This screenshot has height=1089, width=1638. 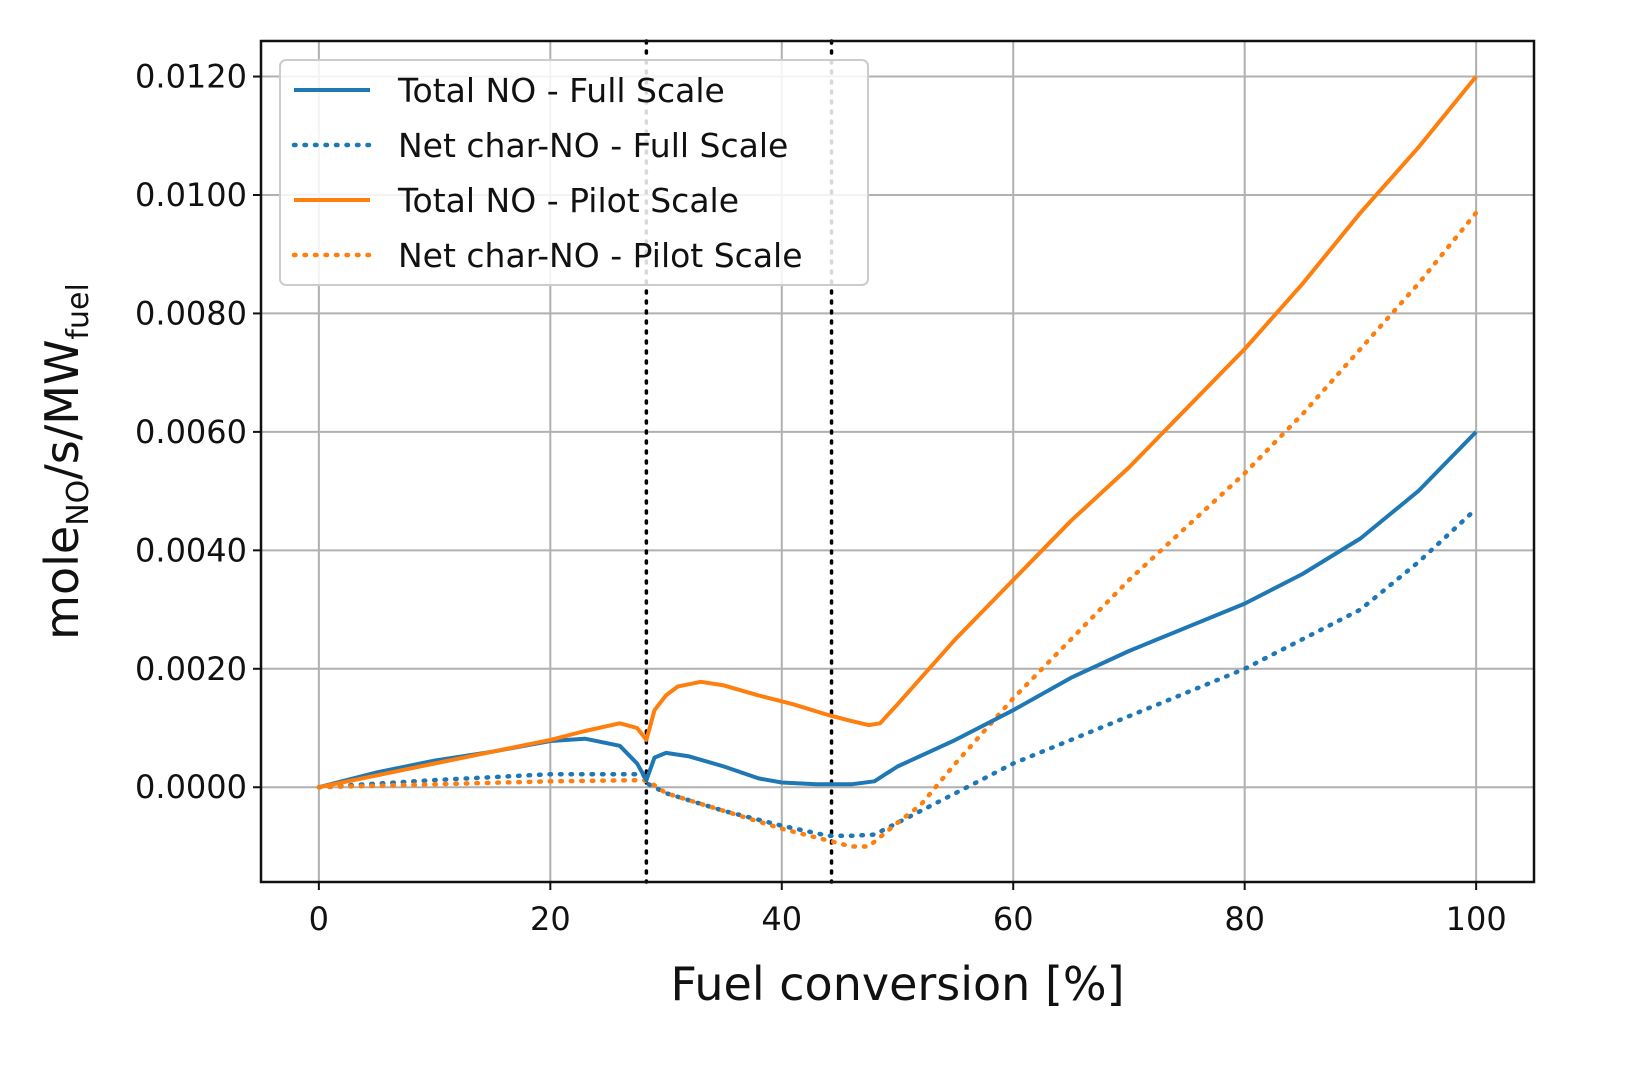 I want to click on y-tick-label: 0.0080, so click(x=191, y=313).